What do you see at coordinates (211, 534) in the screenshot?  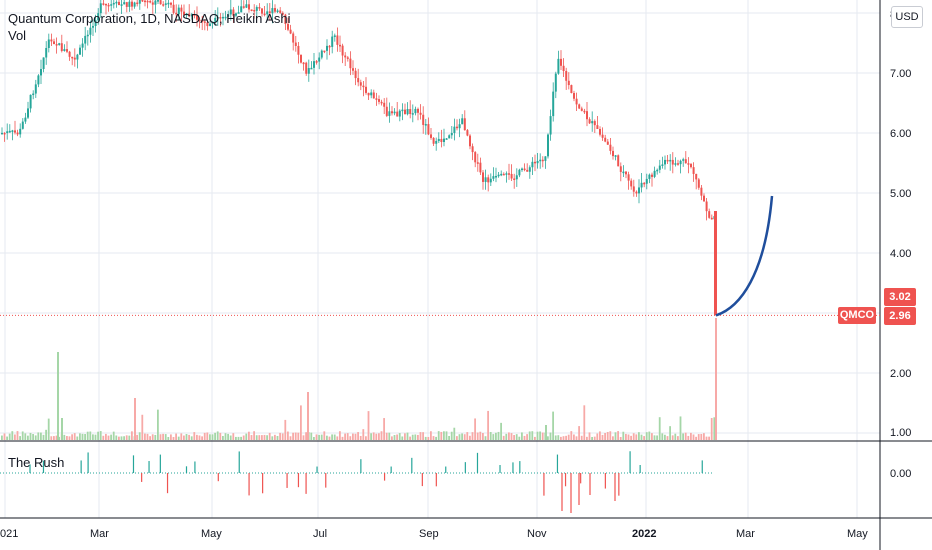 I see `x-tick-label: May` at bounding box center [211, 534].